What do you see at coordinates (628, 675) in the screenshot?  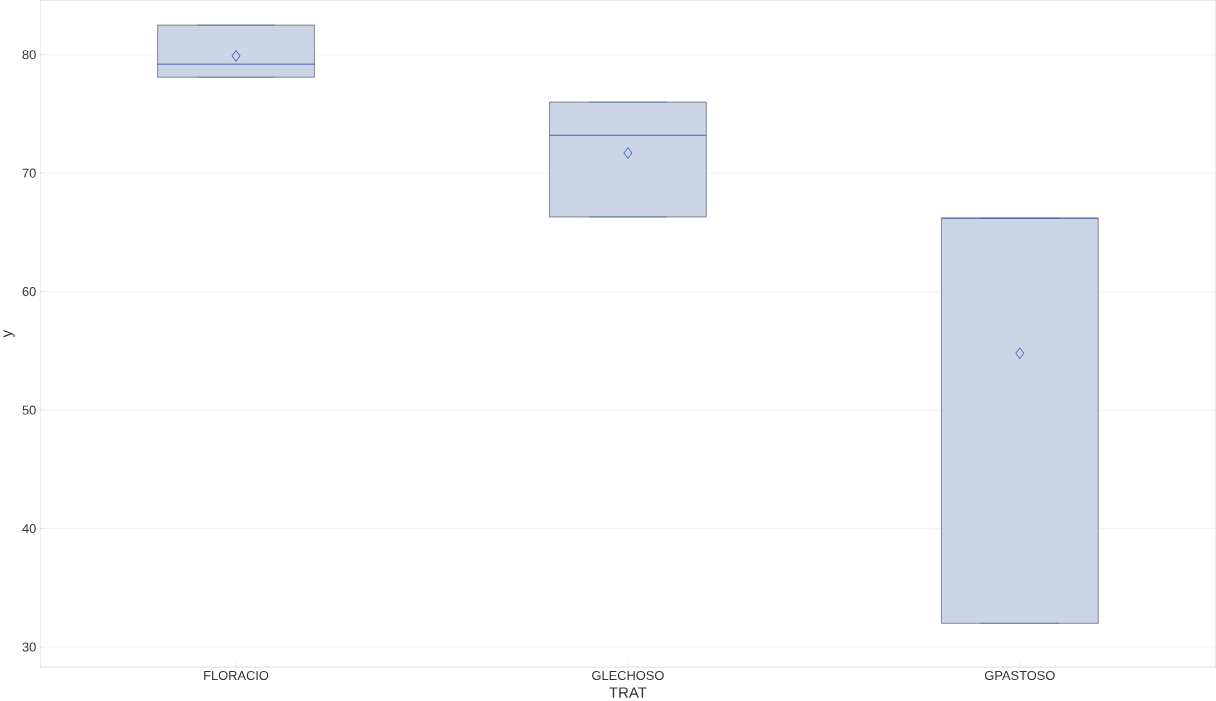 I see `x-tick-label: GLECHOSO` at bounding box center [628, 675].